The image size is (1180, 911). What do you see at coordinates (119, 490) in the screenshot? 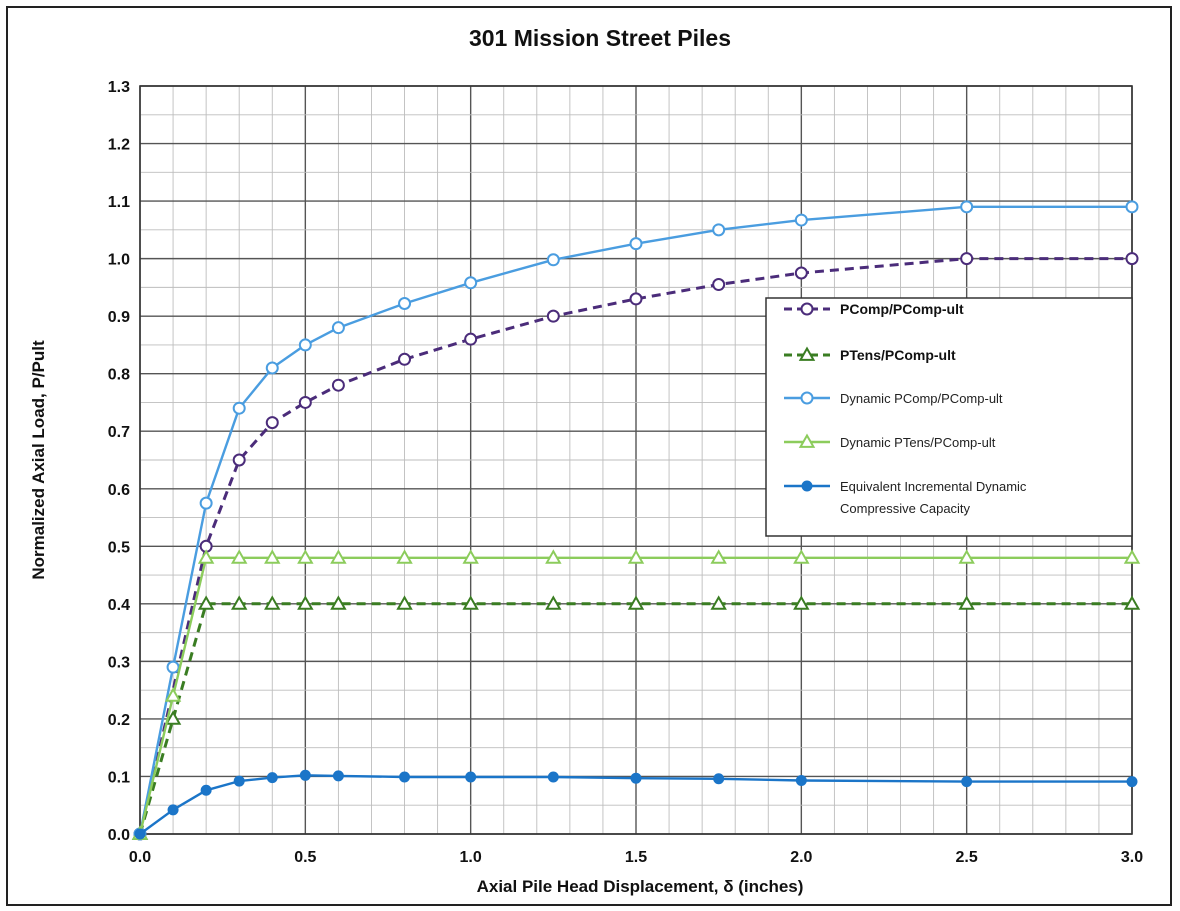
I see `y-tick-label: 0.6` at bounding box center [119, 490].